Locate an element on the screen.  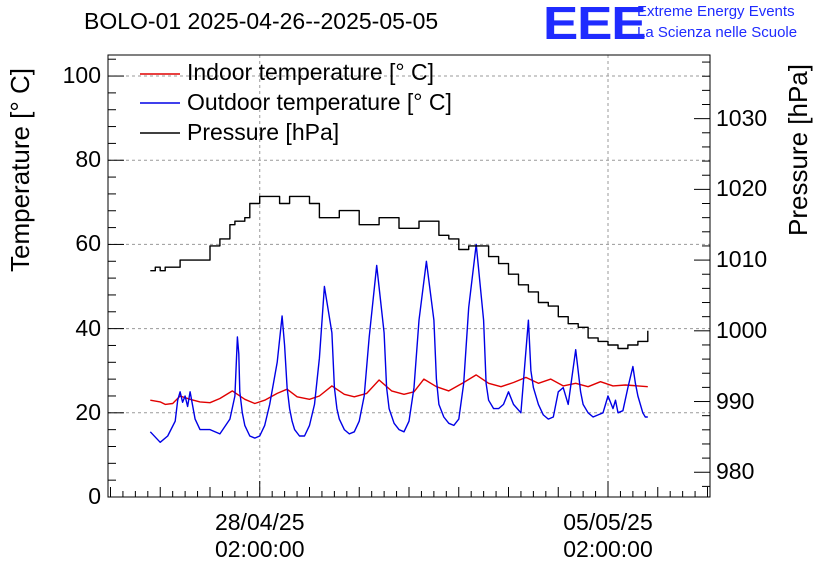
legend-lines is located at coordinates (160, 103).